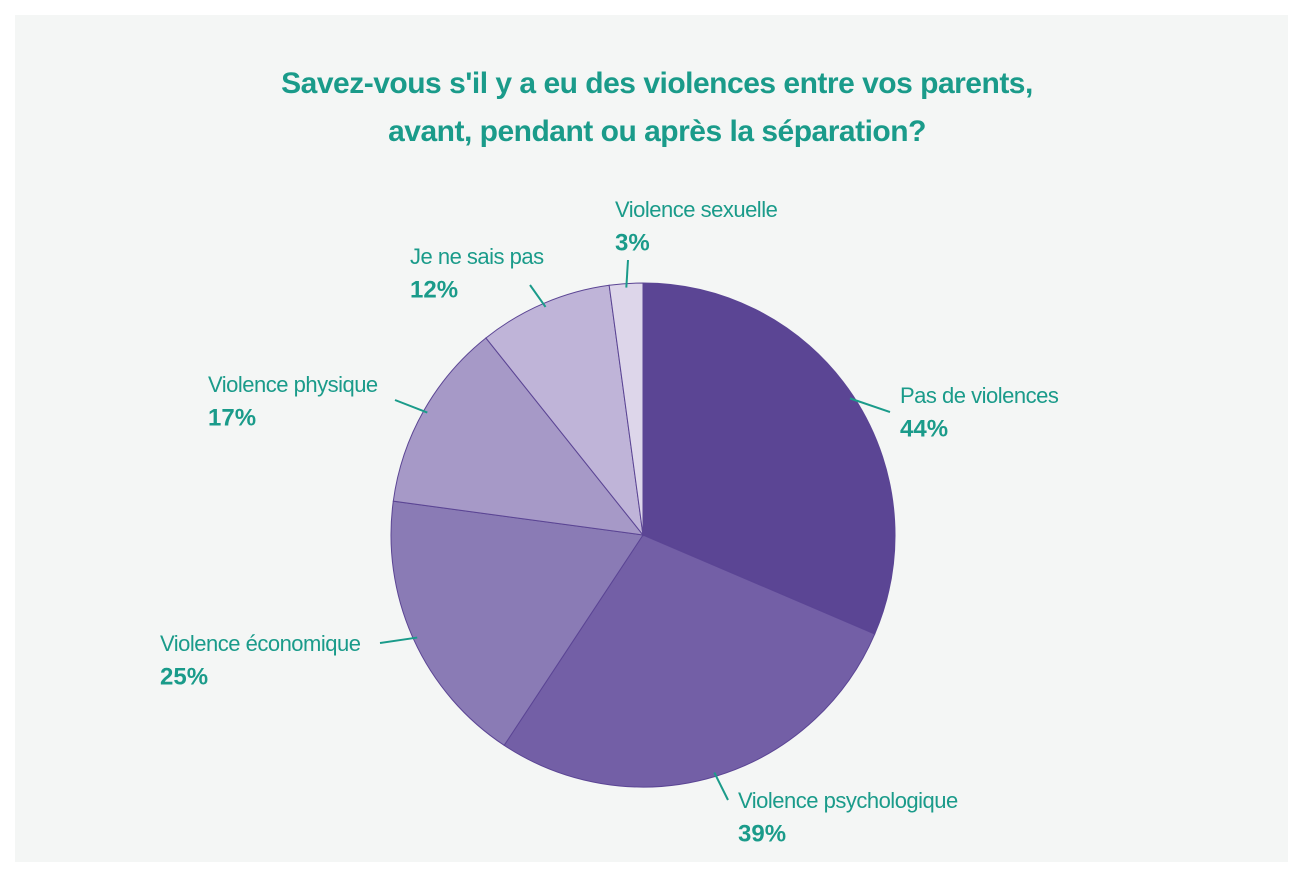 The height and width of the screenshot is (879, 1303). What do you see at coordinates (232, 417) in the screenshot?
I see `value-label: 17%` at bounding box center [232, 417].